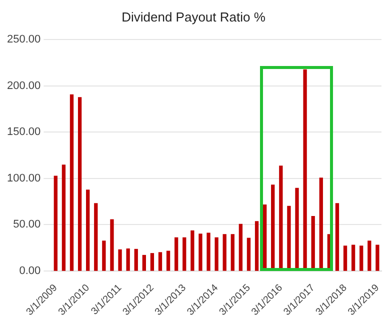  Describe the element at coordinates (194, 16) in the screenshot. I see `chart-title: Dividend Payout Ratio %` at that location.